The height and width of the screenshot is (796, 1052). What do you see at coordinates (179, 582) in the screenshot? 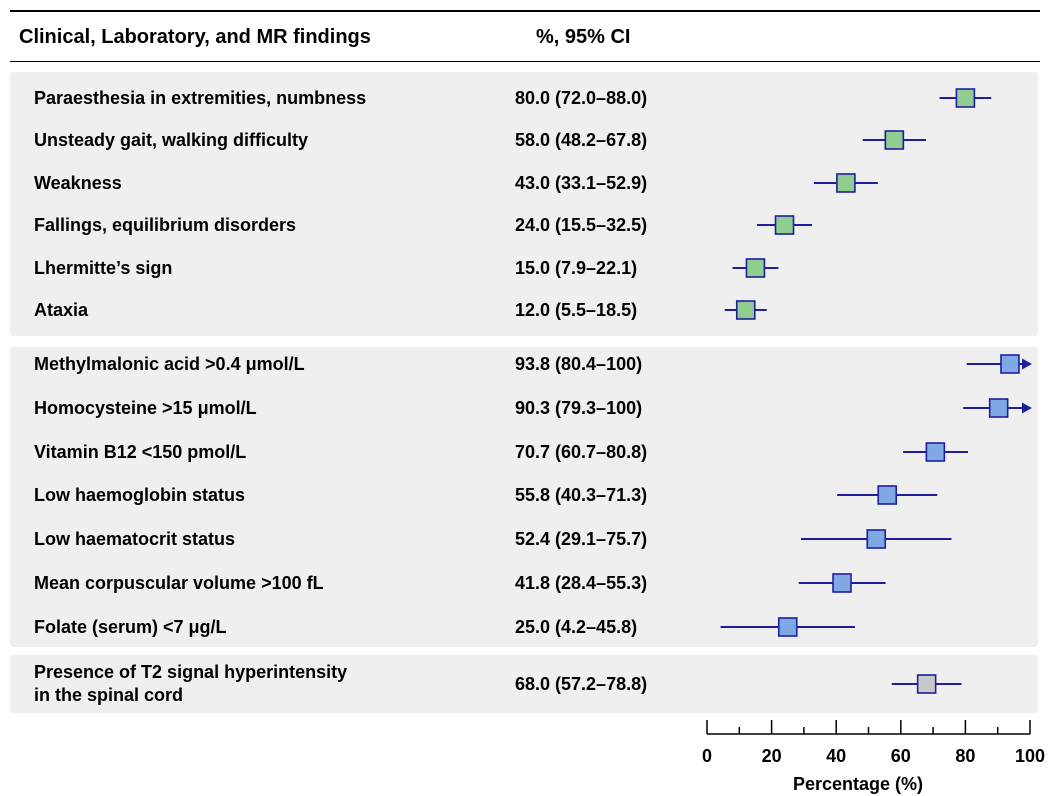
I see `finding-label: Mean corpuscular volume >100 fL` at bounding box center [179, 582].